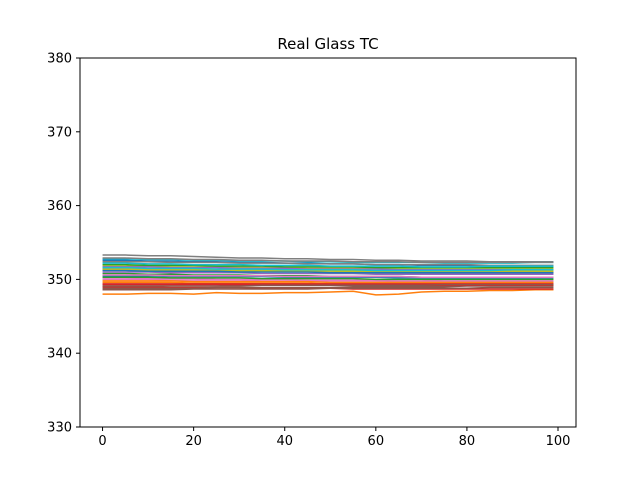  Describe the element at coordinates (193, 441) in the screenshot. I see `x-tick-label: 20` at that location.